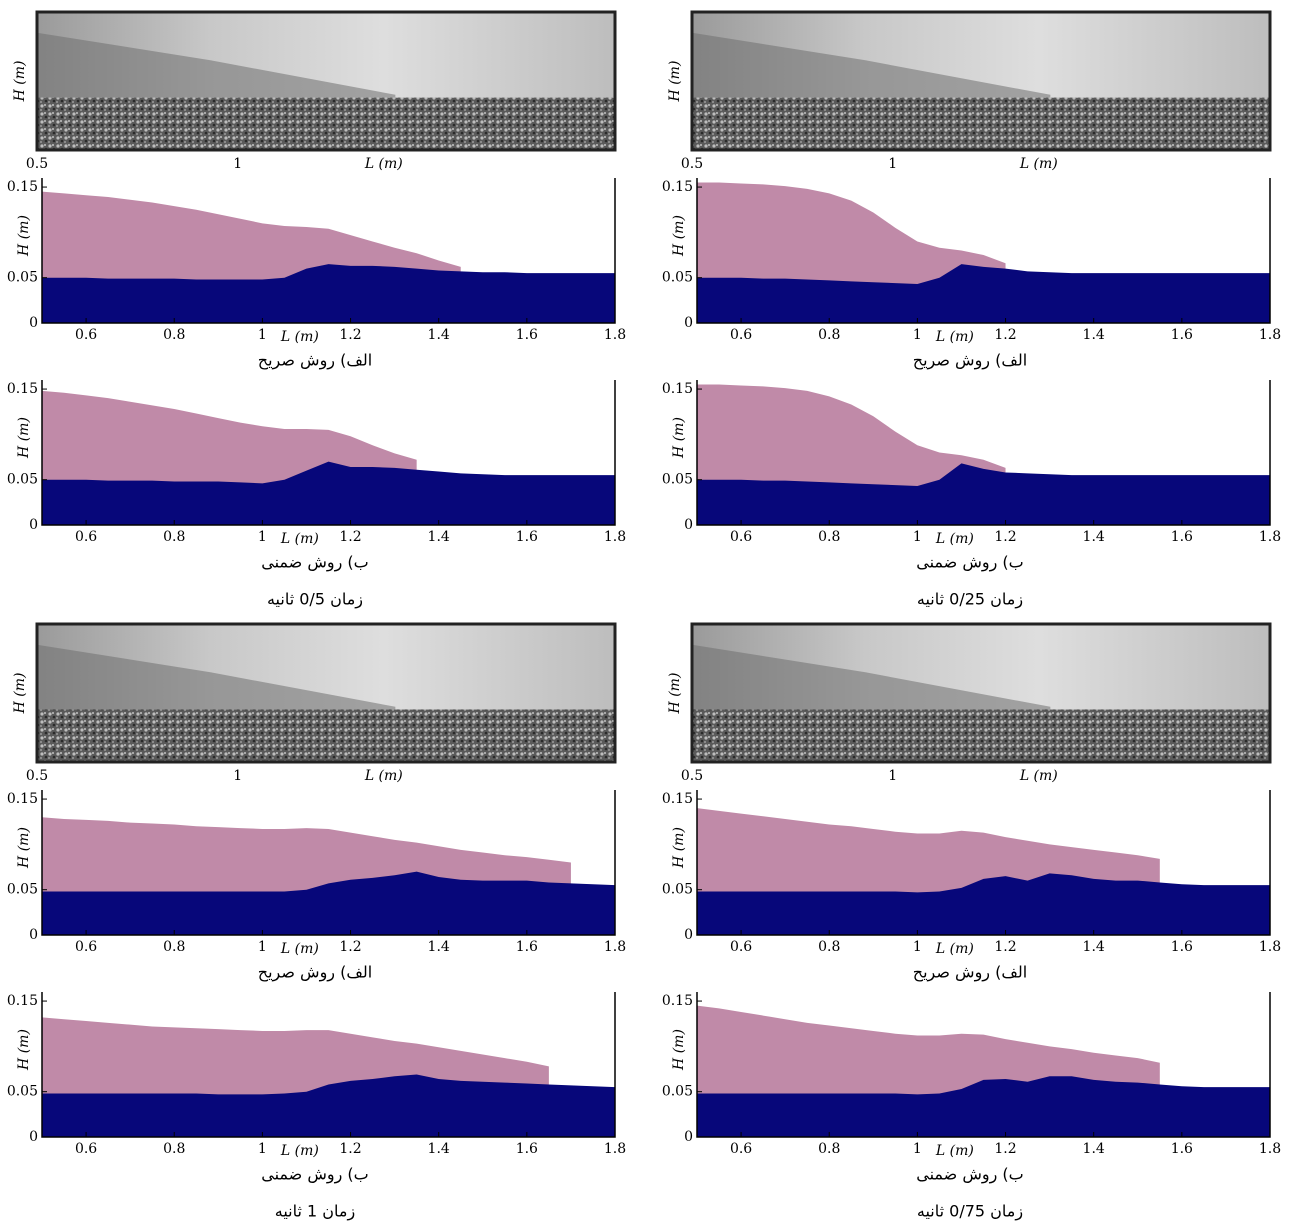 The height and width of the screenshot is (1223, 1290). I want to click on photo-frame, so click(981, 81).